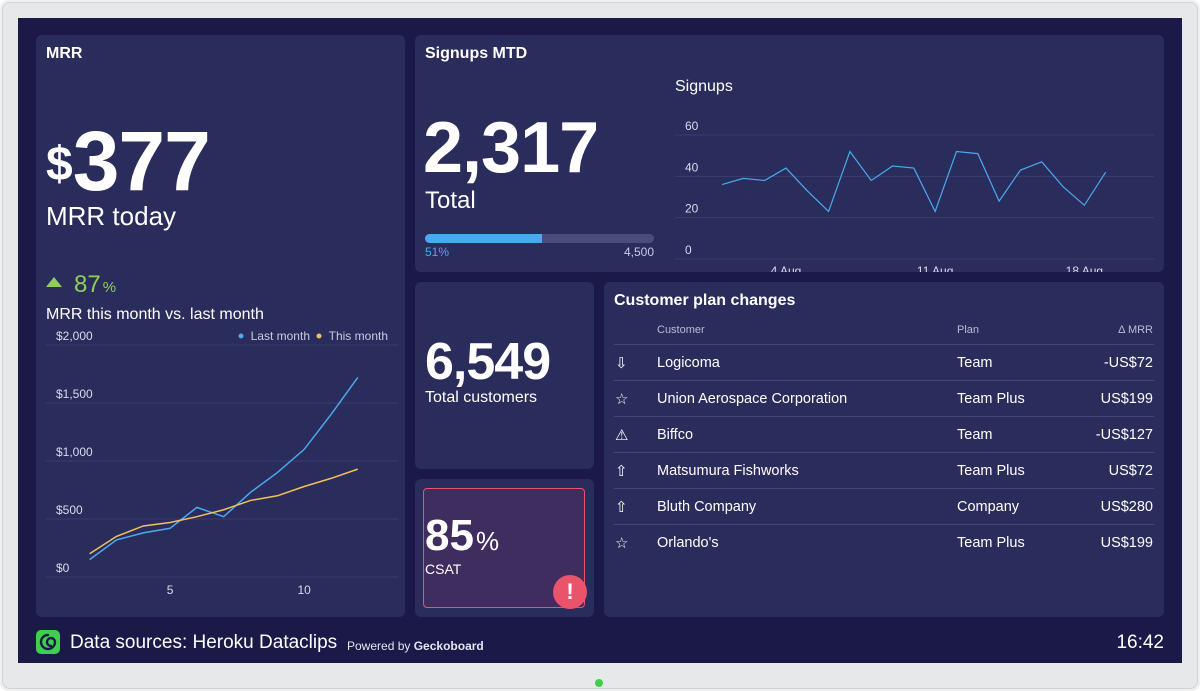 This screenshot has height=691, width=1200. Describe the element at coordinates (806, 470) in the screenshot. I see `customer-name: Matsumura Fishworks` at that location.